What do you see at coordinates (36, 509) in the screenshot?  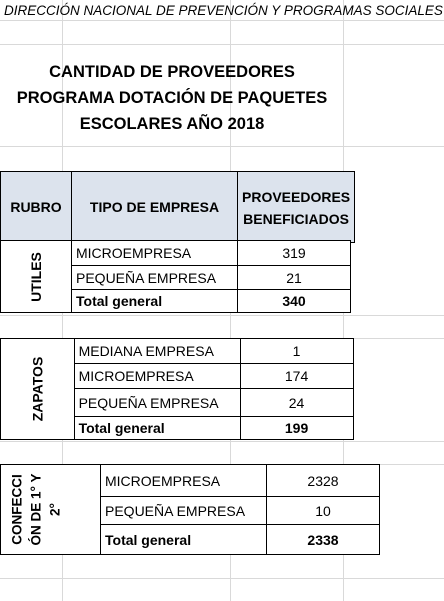 I see `rubro-label: CONFECCI ÓN DE 1° Y 2°` at bounding box center [36, 509].